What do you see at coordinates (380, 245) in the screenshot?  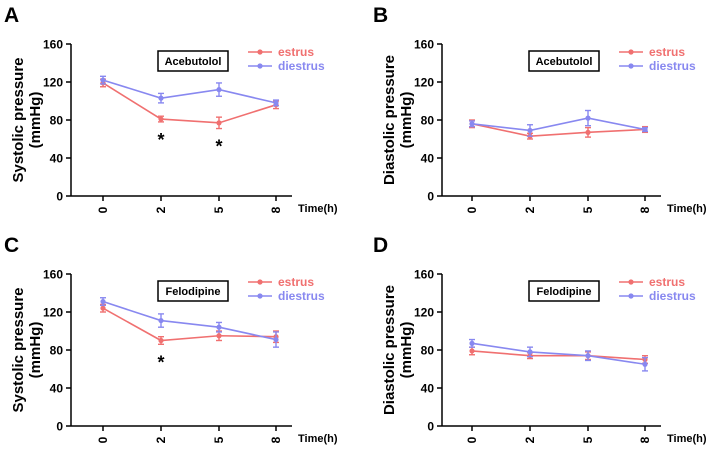 I see `panel-letter: D` at bounding box center [380, 245].